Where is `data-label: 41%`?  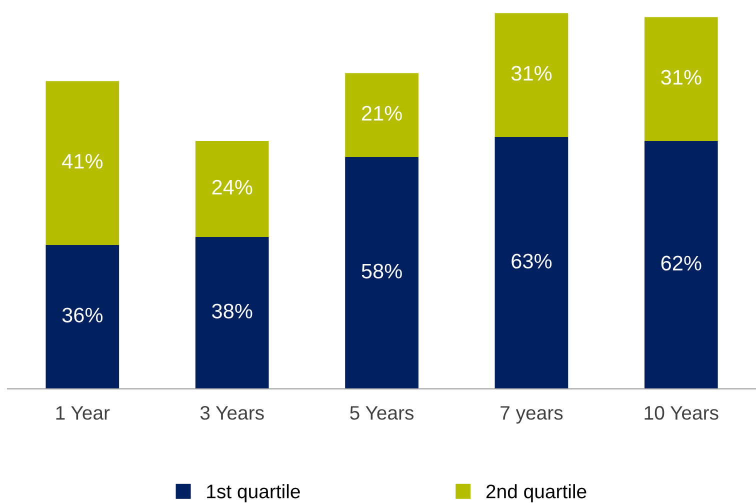
data-label: 41% is located at coordinates (82, 161).